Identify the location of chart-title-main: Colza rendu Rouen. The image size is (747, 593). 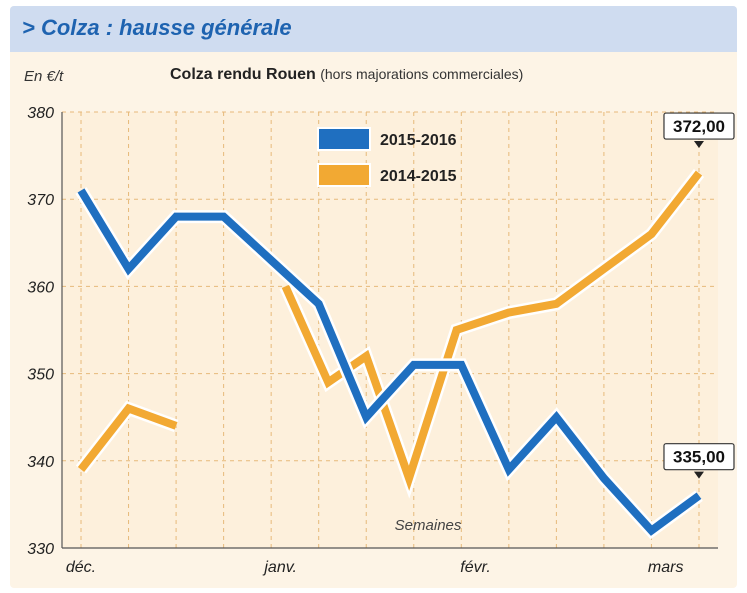
(243, 74).